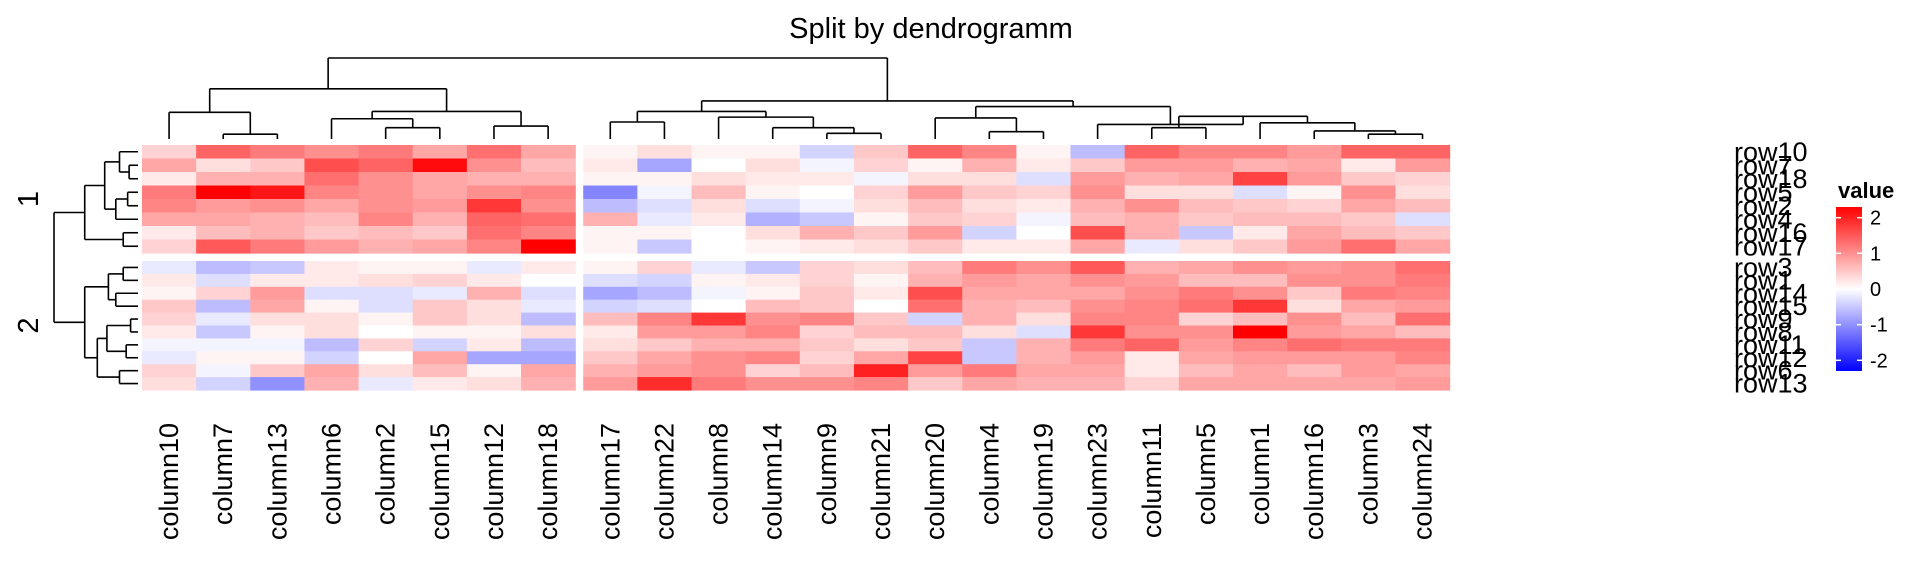 This screenshot has height=576, width=1920. I want to click on column-label: column24, so click(1423, 481).